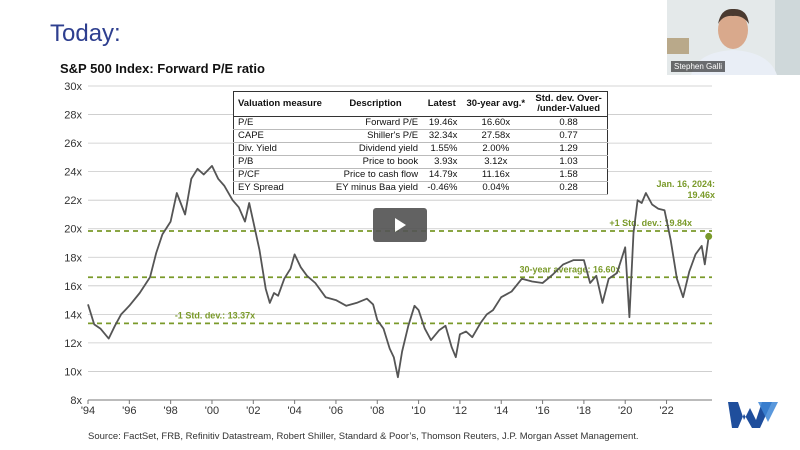  What do you see at coordinates (542, 411) in the screenshot?
I see `x-tick-label: '16` at bounding box center [542, 411].